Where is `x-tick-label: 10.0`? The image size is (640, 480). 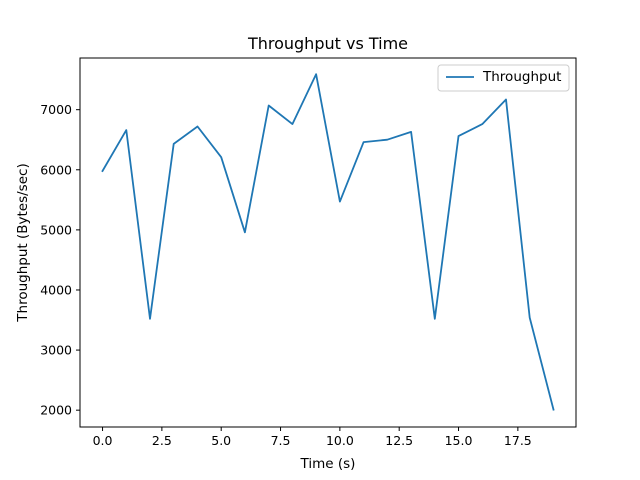
x-tick-label: 10.0 is located at coordinates (340, 440).